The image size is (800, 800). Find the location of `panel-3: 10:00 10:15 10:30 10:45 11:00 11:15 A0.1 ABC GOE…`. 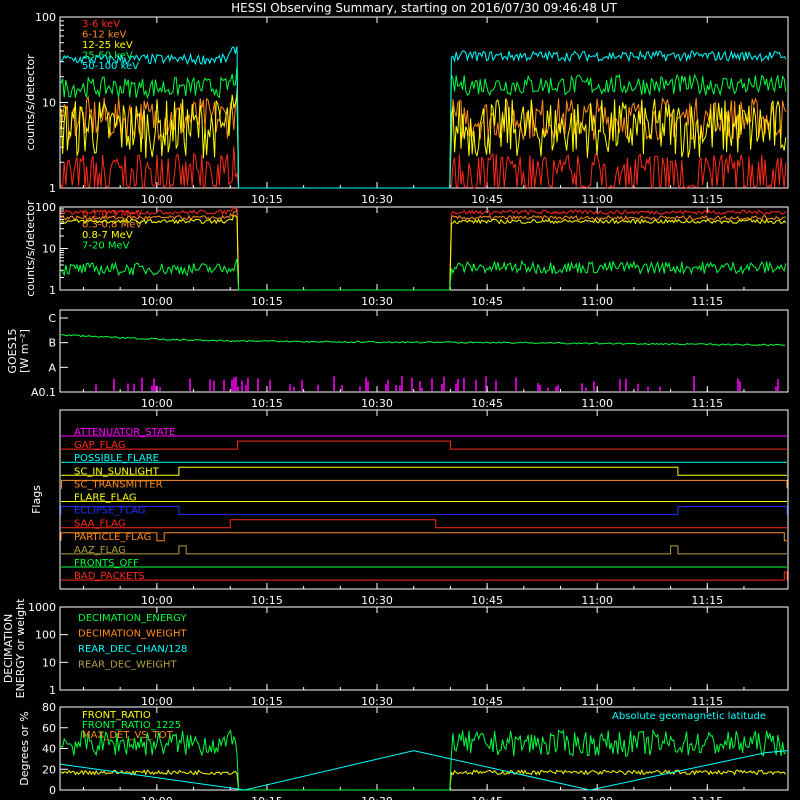

panel-3: 10:00 10:15 10:30 10:45 11:00 11:15 A0.1 ABC GOE… is located at coordinates (397, 359).